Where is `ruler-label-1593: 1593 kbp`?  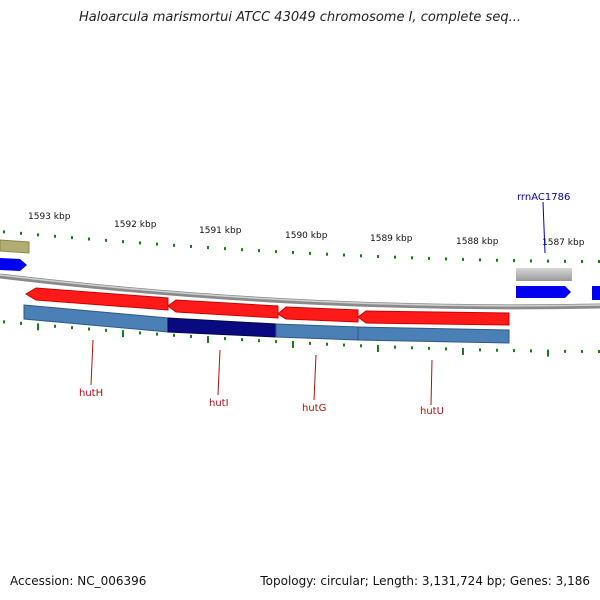
ruler-label-1593: 1593 kbp is located at coordinates (49, 217).